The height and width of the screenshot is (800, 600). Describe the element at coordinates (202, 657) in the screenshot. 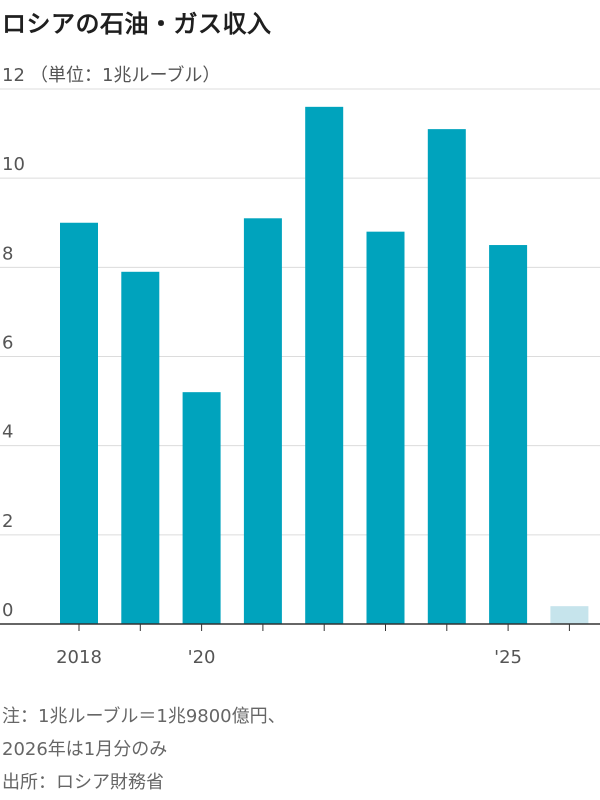

I see `x-tick-label: '20` at that location.